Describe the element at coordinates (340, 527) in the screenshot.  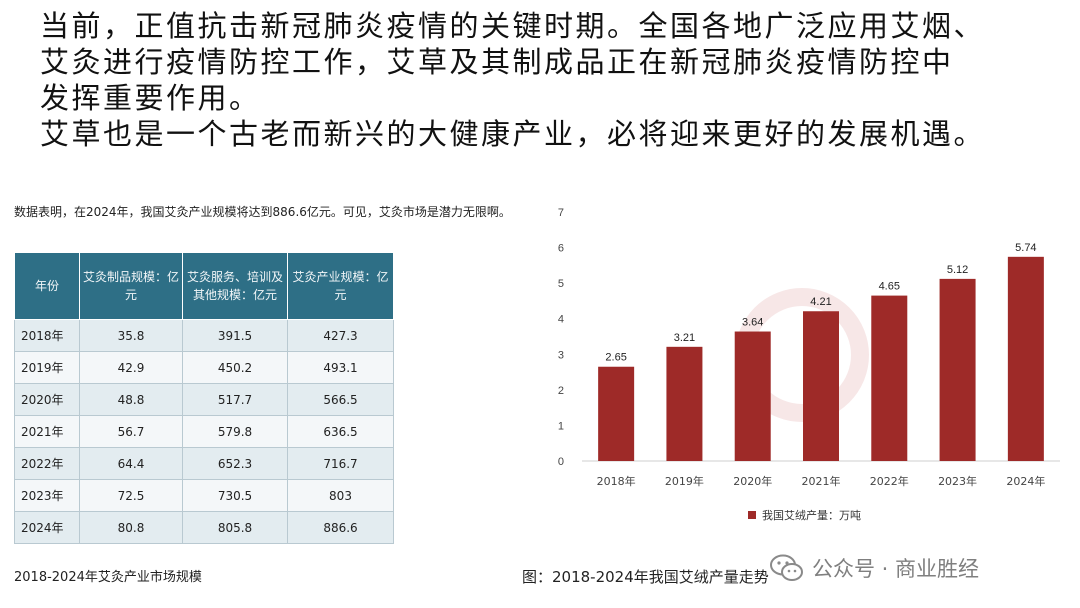
I see `table-cell: 886.6` at that location.